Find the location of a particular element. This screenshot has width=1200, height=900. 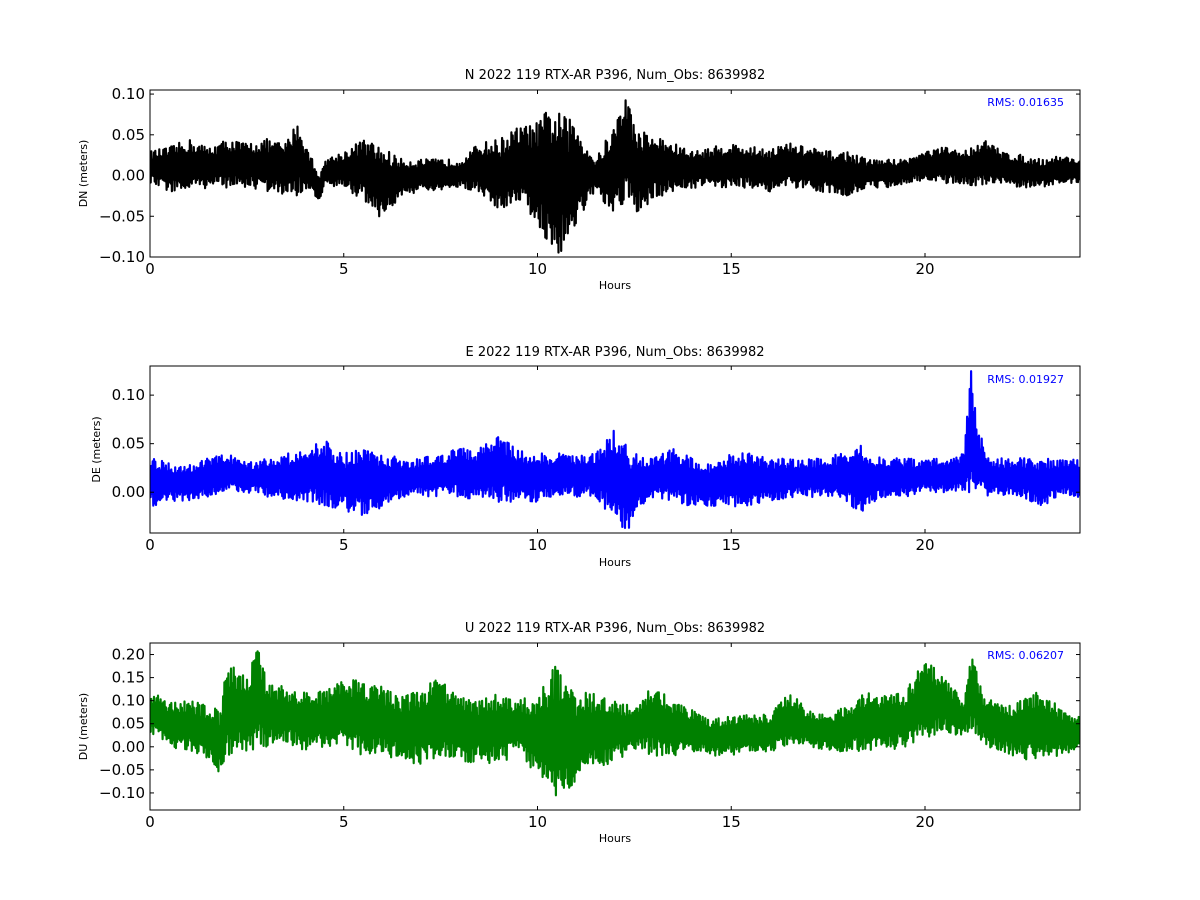

panel-north-x-tick-label: 10 is located at coordinates (537, 269).